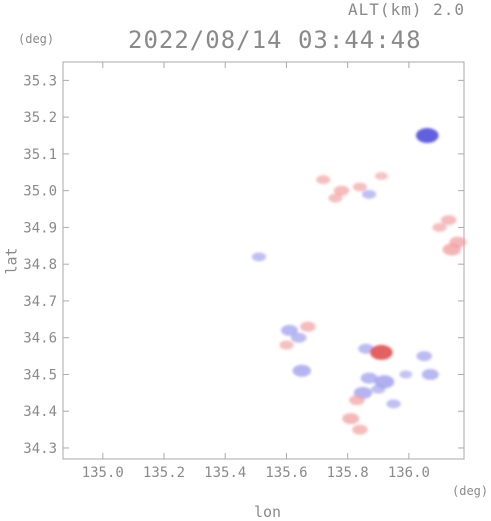 The width and height of the screenshot is (491, 521). Describe the element at coordinates (470, 491) in the screenshot. I see `x-unit-label: (deg)` at that location.